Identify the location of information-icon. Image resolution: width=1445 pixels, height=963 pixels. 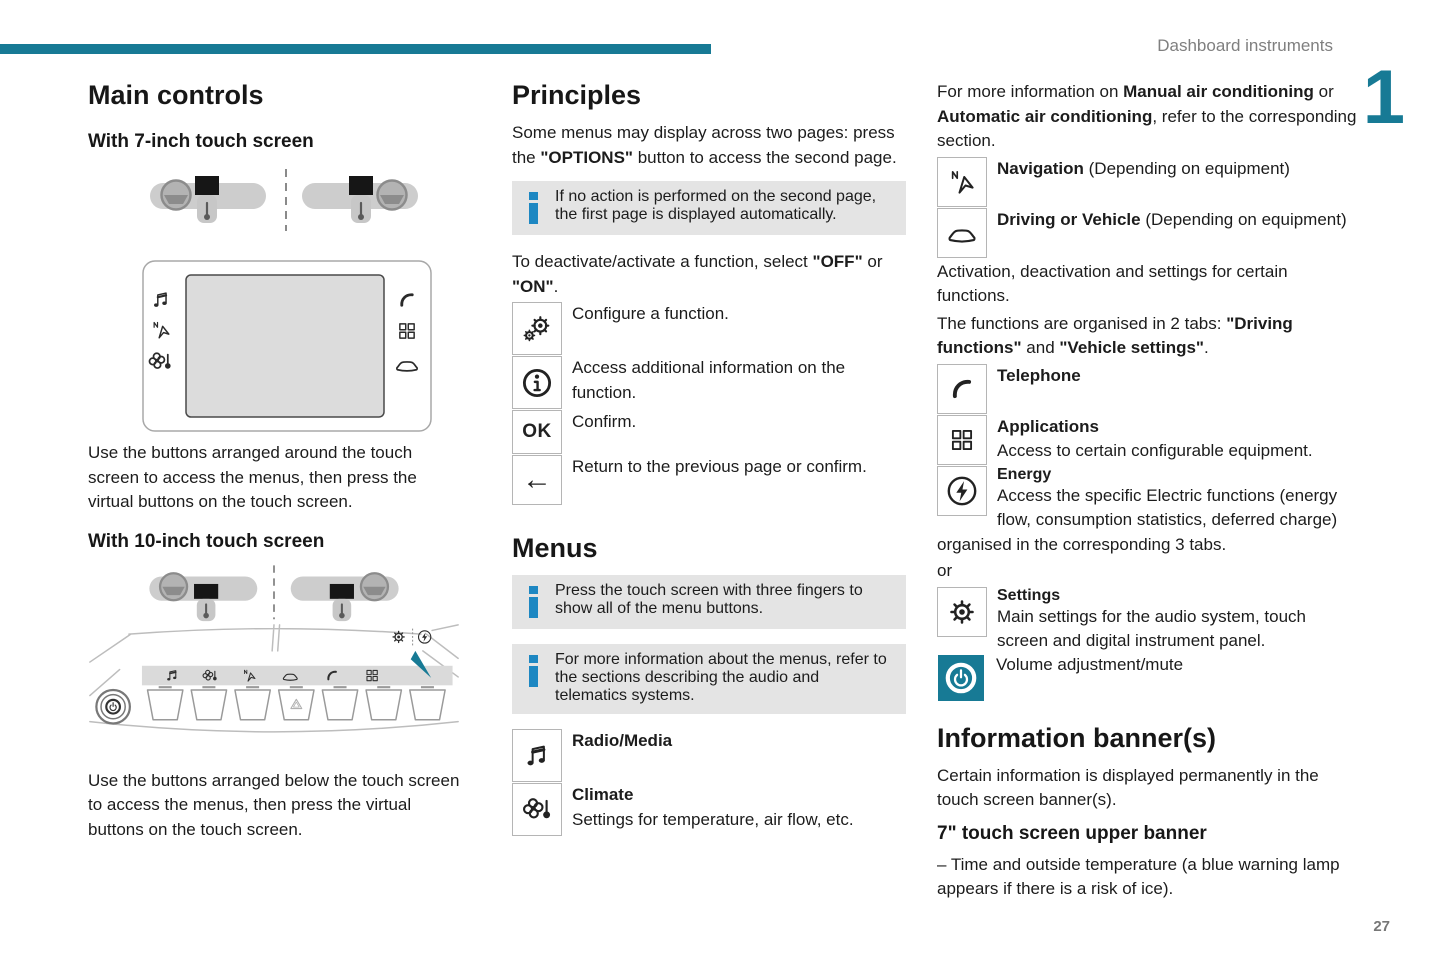
(537, 382).